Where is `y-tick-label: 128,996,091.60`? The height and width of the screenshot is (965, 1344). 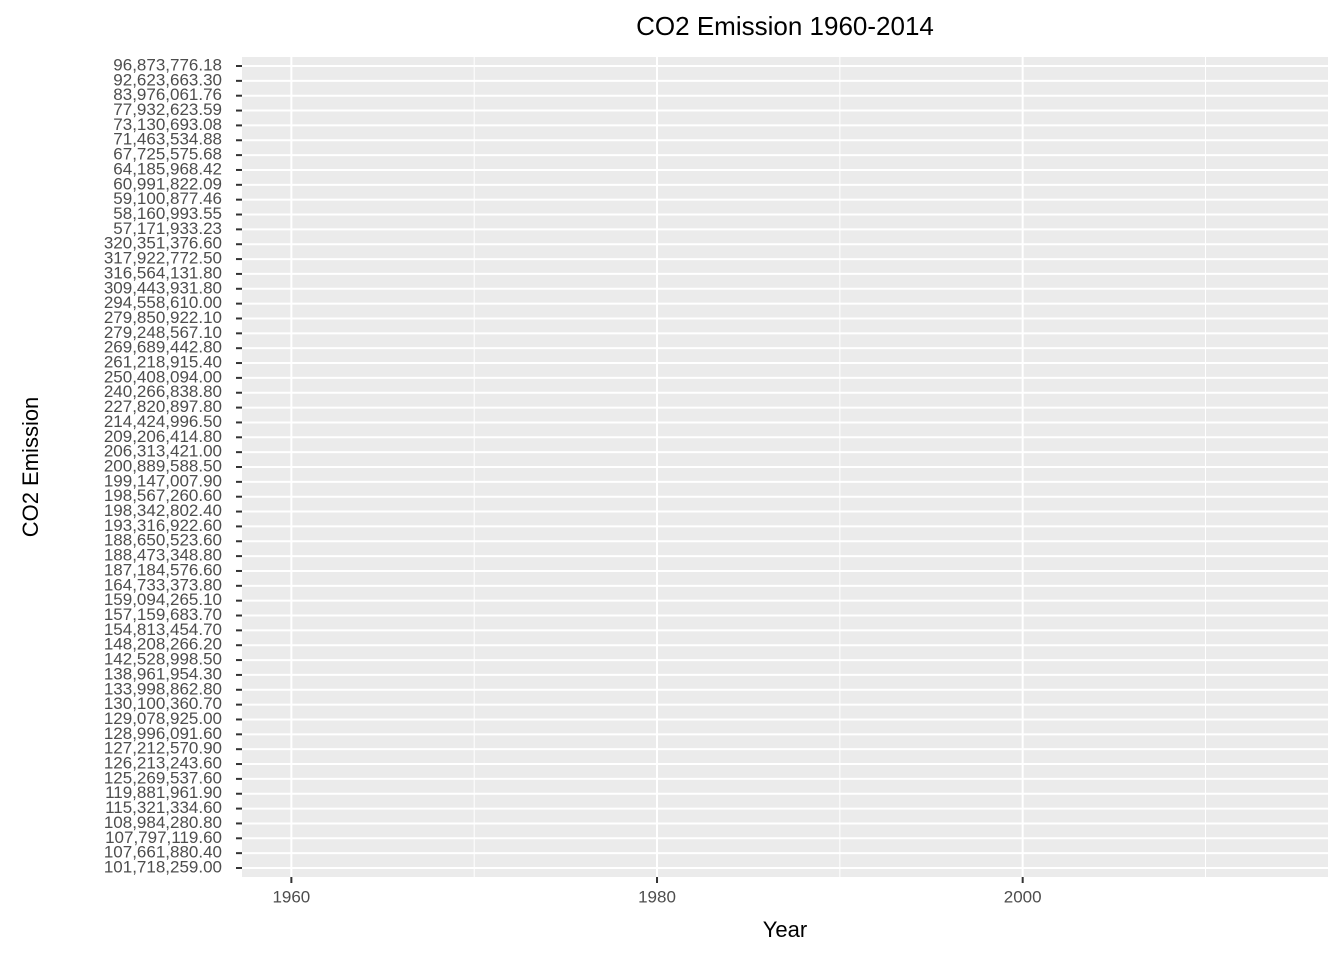
y-tick-label: 128,996,091.60 is located at coordinates (163, 733).